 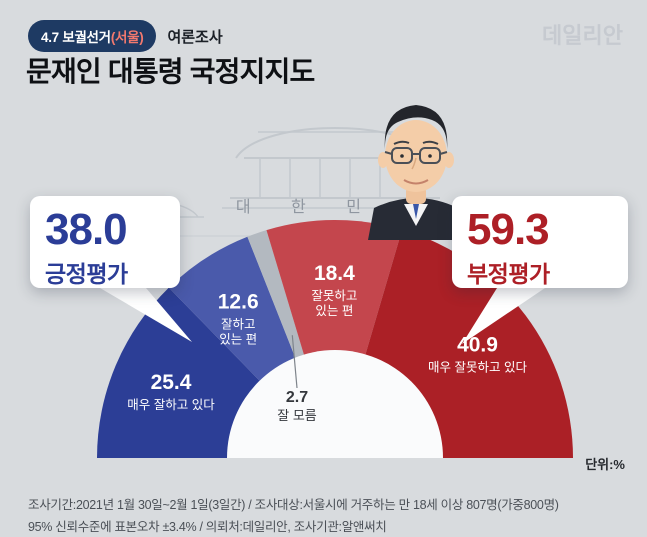 What do you see at coordinates (171, 405) in the screenshot?
I see `segment-label-very-well: 매우 잘하고 있다` at bounding box center [171, 405].